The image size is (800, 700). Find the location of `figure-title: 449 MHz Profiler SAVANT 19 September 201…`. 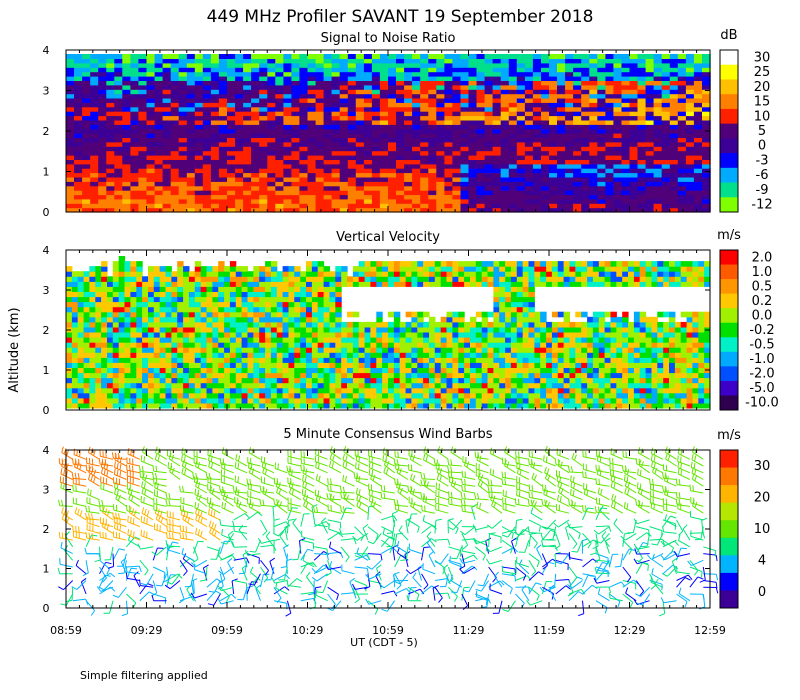

figure-title: 449 MHz Profiler SAVANT 19 September 201… is located at coordinates (400, 17).